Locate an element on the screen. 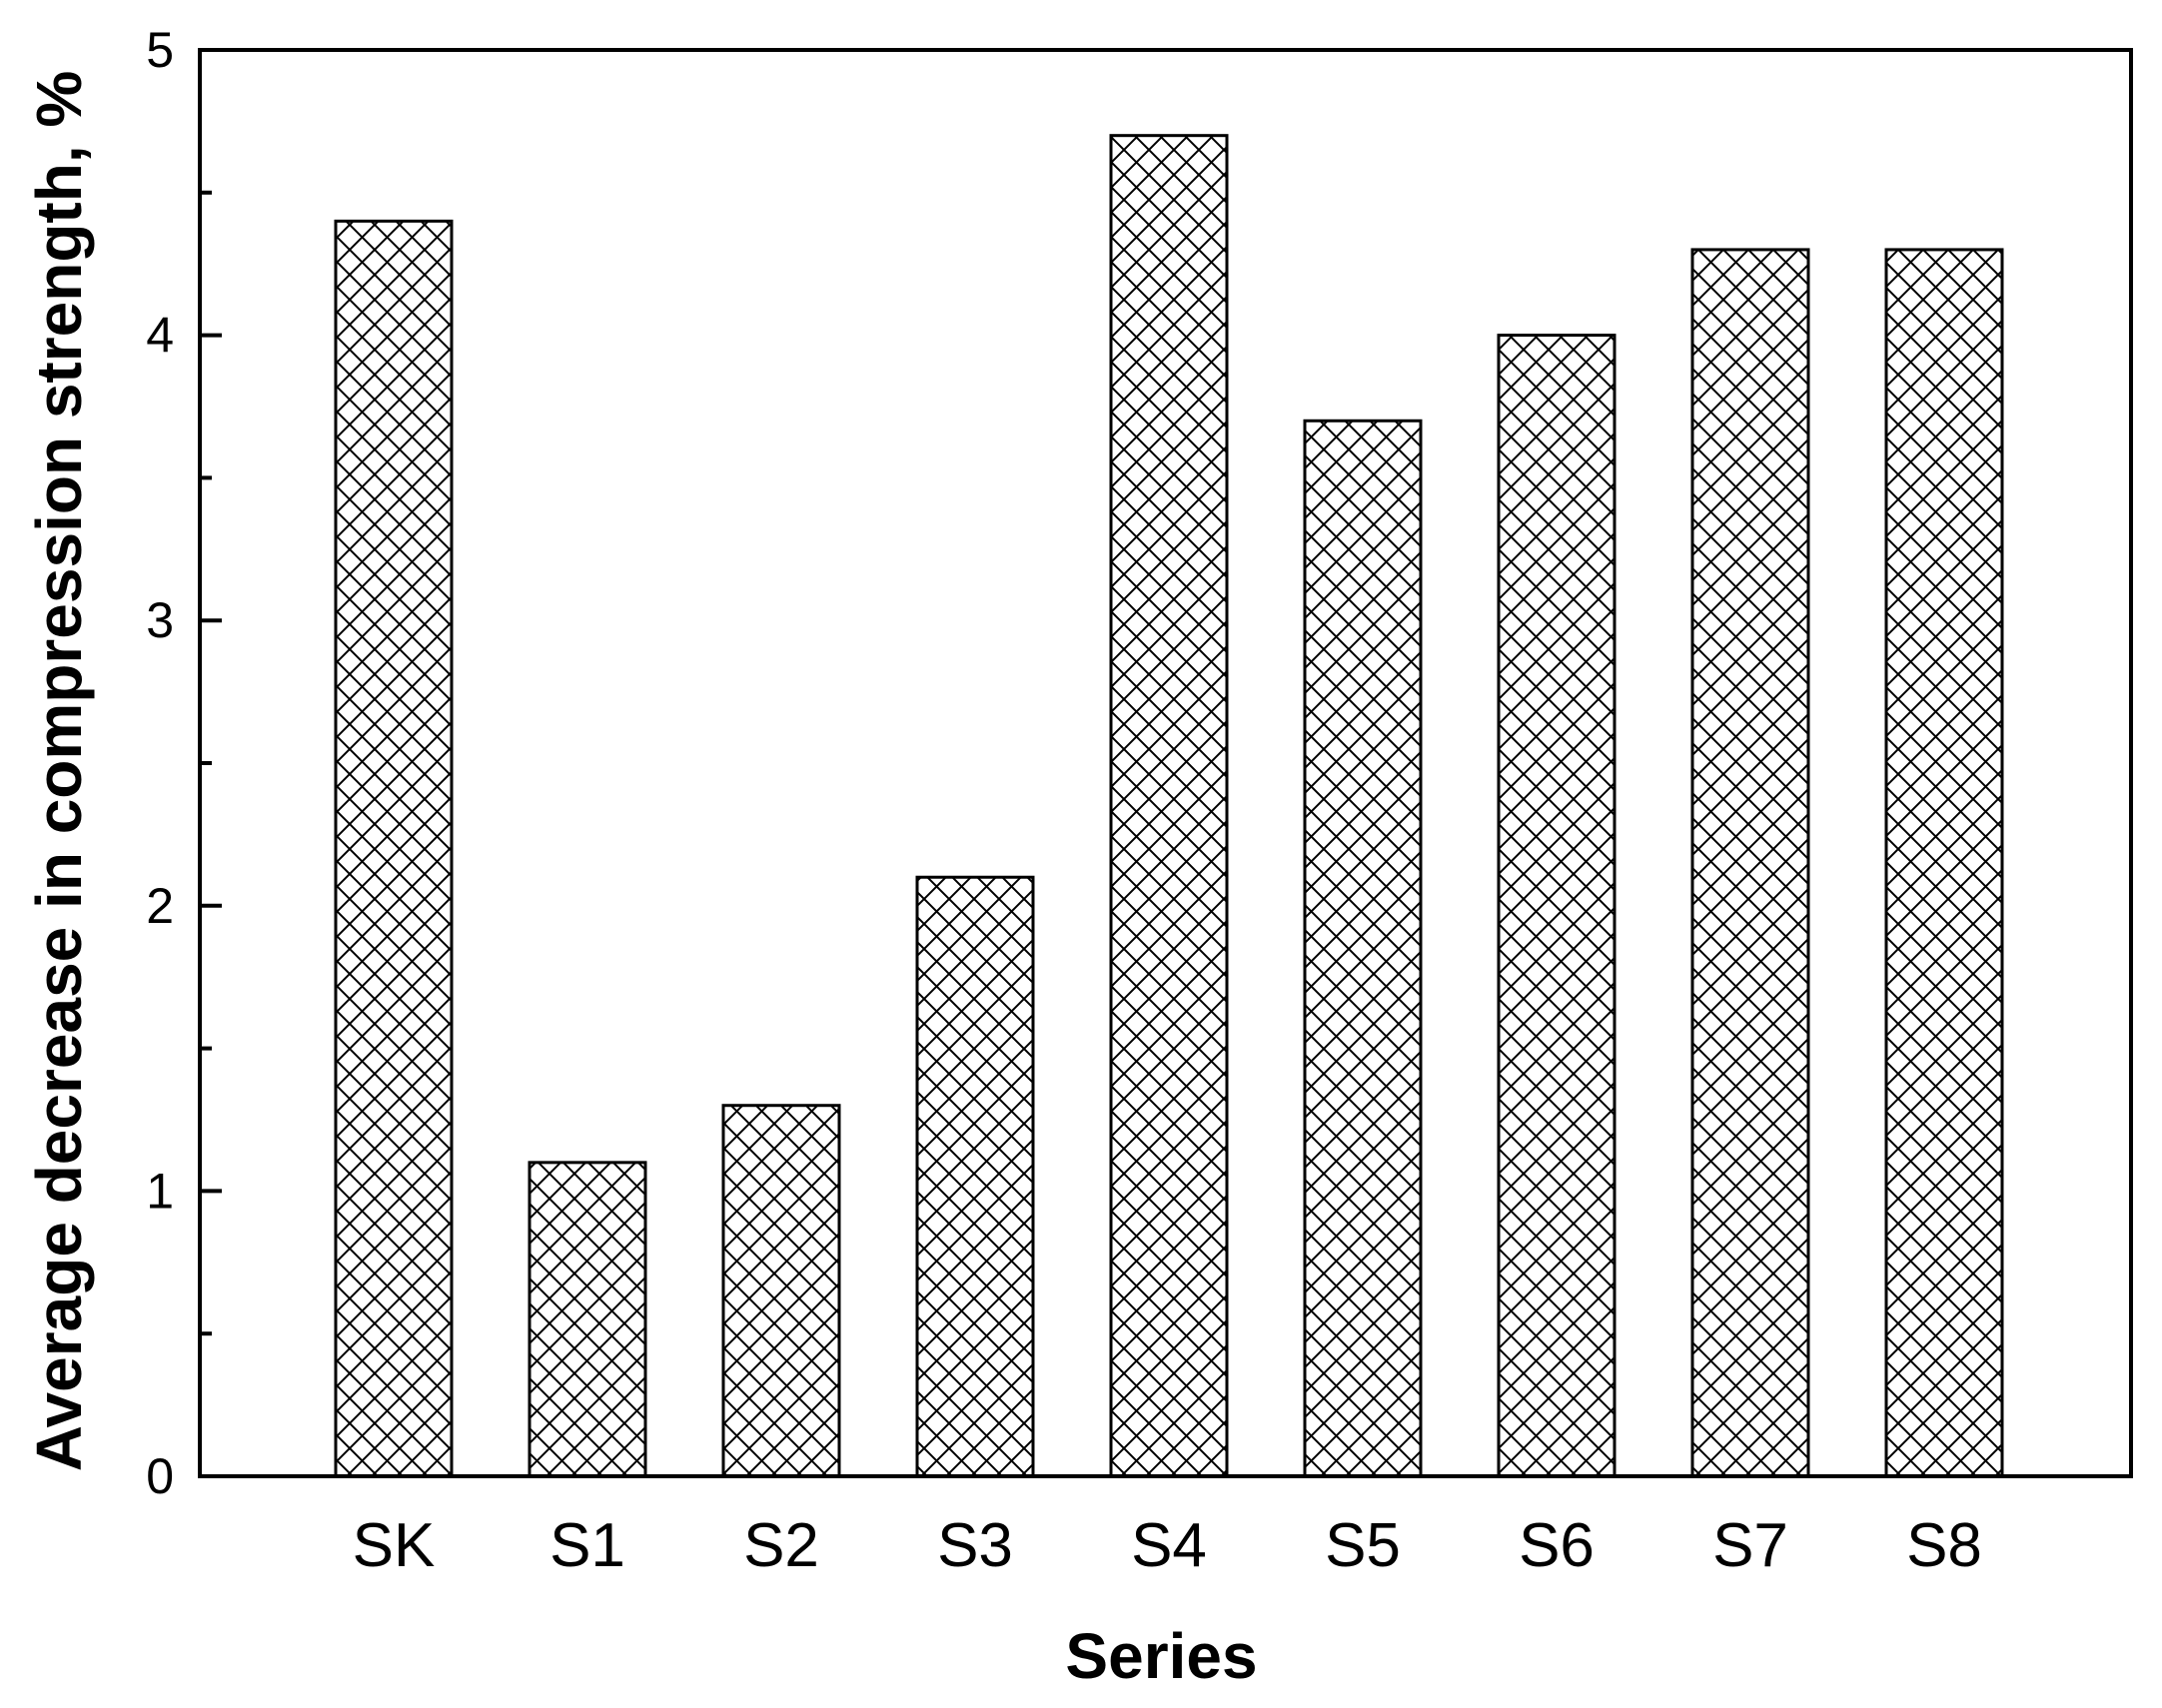  bar-s8 is located at coordinates (1944, 863).